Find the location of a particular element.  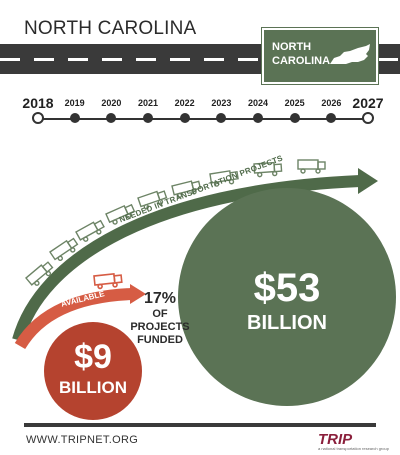

timeline-year: 2019 is located at coordinates (74, 103).